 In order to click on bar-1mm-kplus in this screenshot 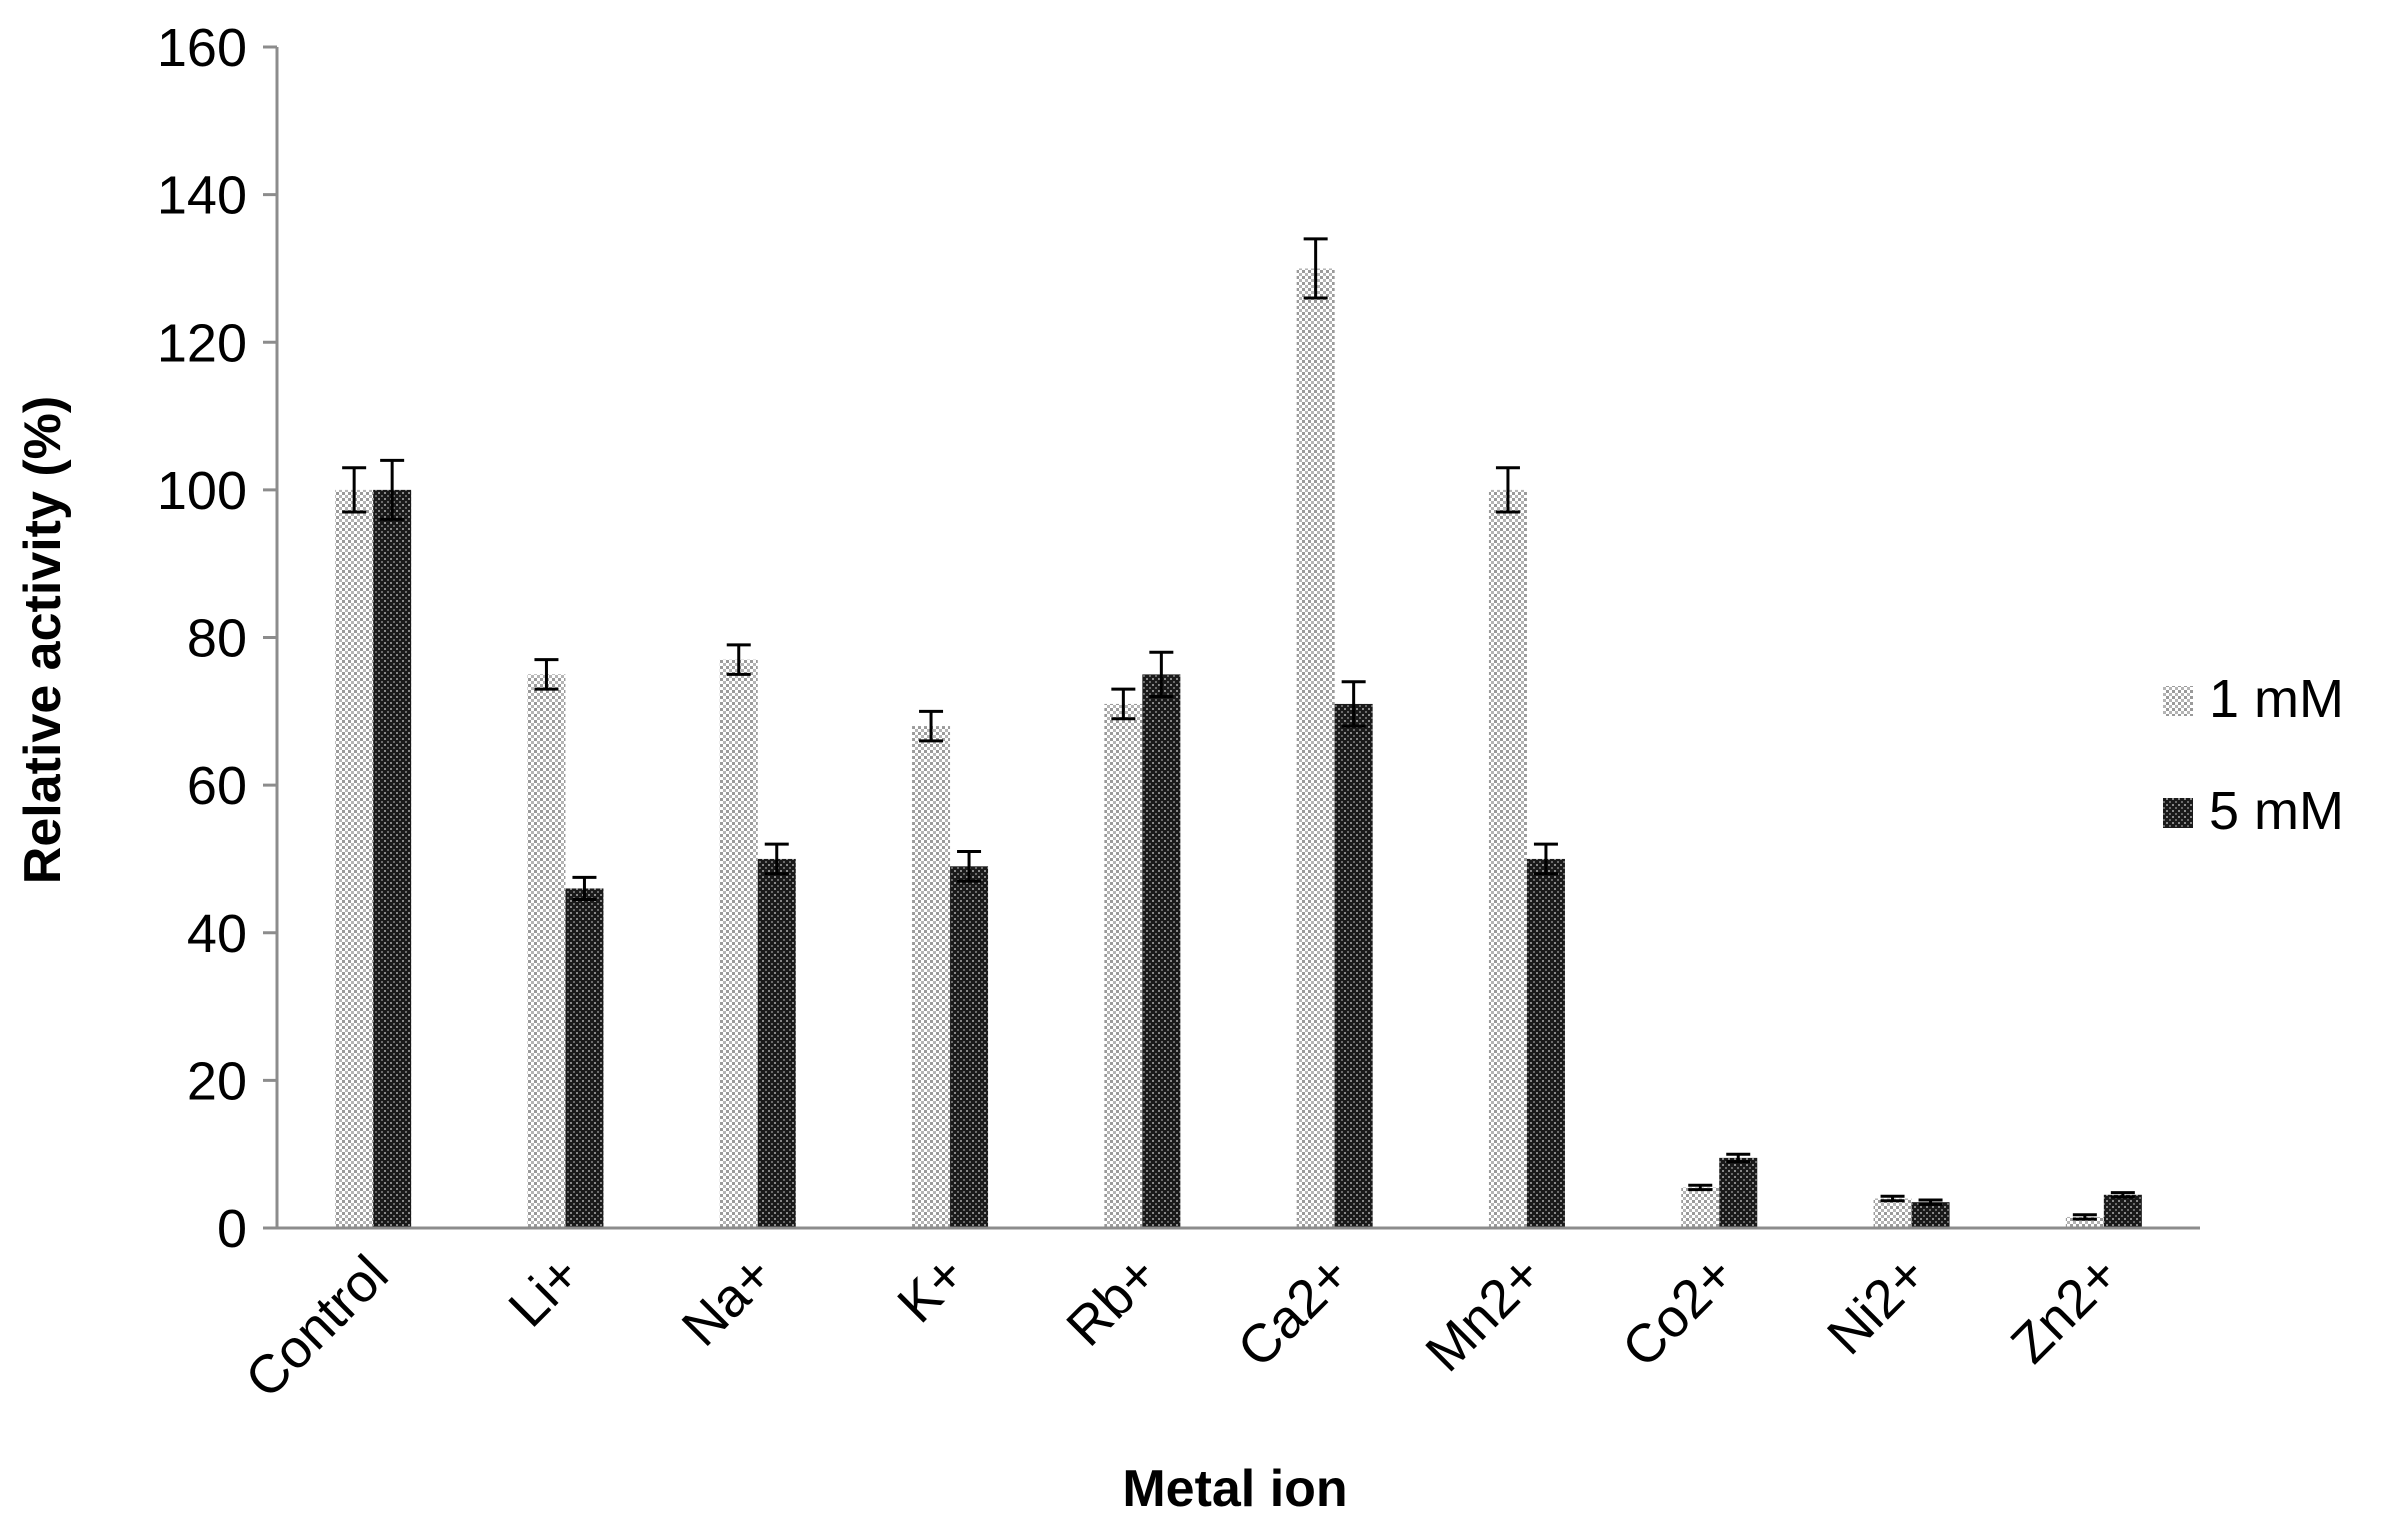, I will do `click(931, 977)`.